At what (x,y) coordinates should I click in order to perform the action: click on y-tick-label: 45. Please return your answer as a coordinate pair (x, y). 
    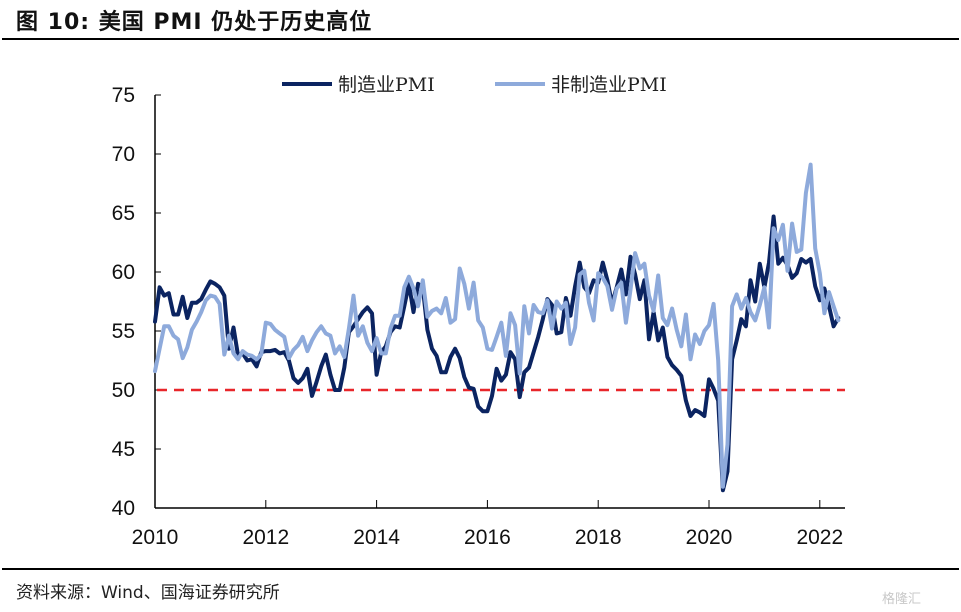
    Looking at the image, I should click on (123, 449).